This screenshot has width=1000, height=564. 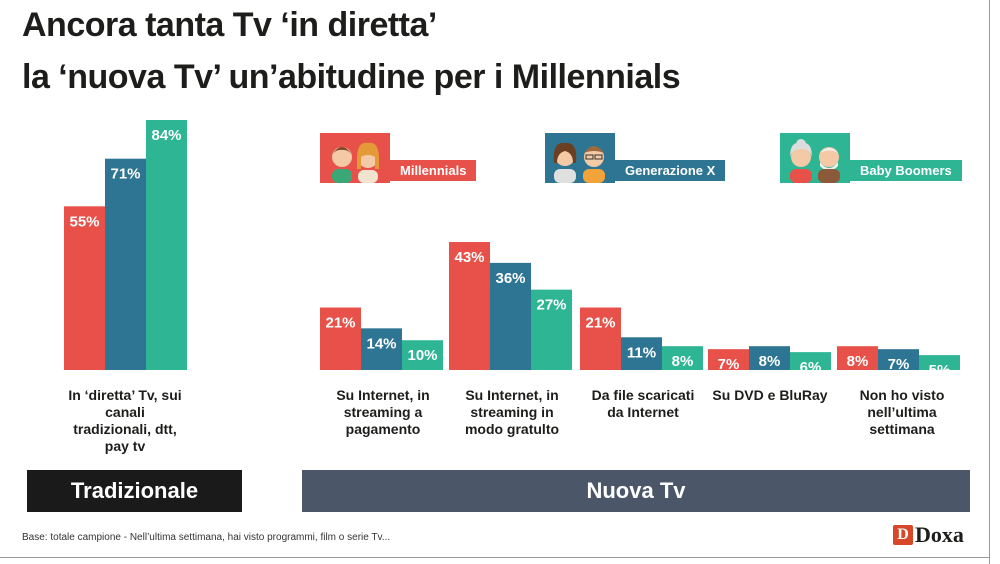 I want to click on category-label-streaming-pagamento: Su Internet, in streaming a pagamento, so click(x=383, y=412).